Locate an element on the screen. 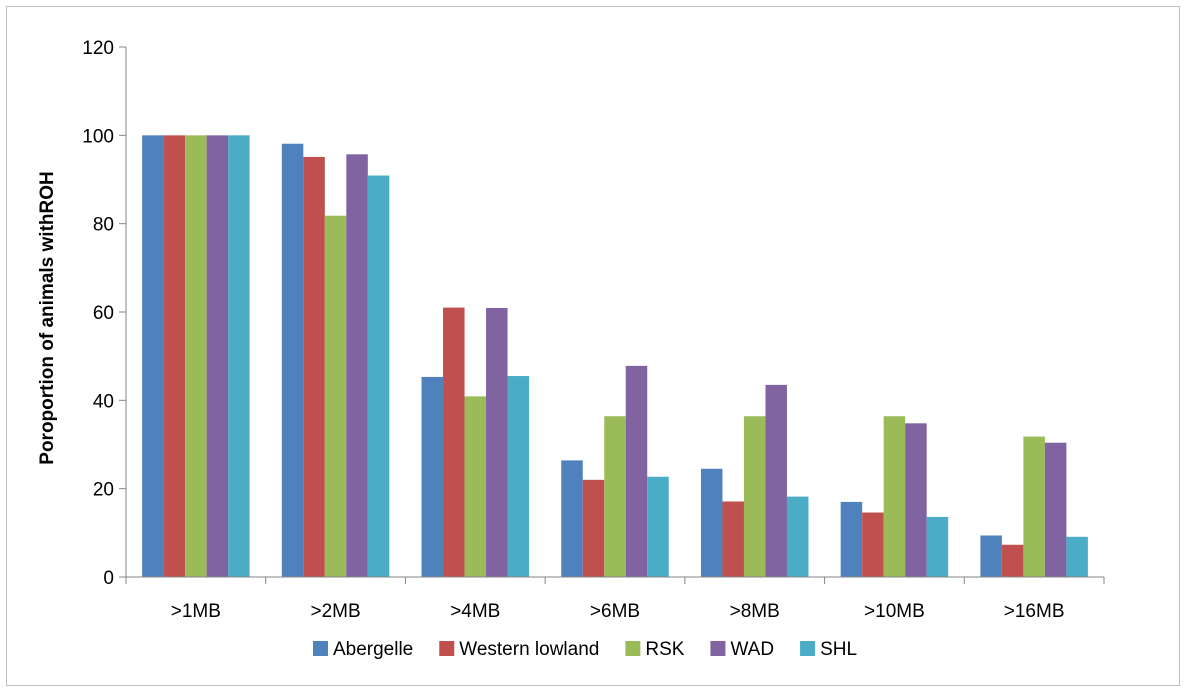  legend-label: RSK is located at coordinates (664, 649).